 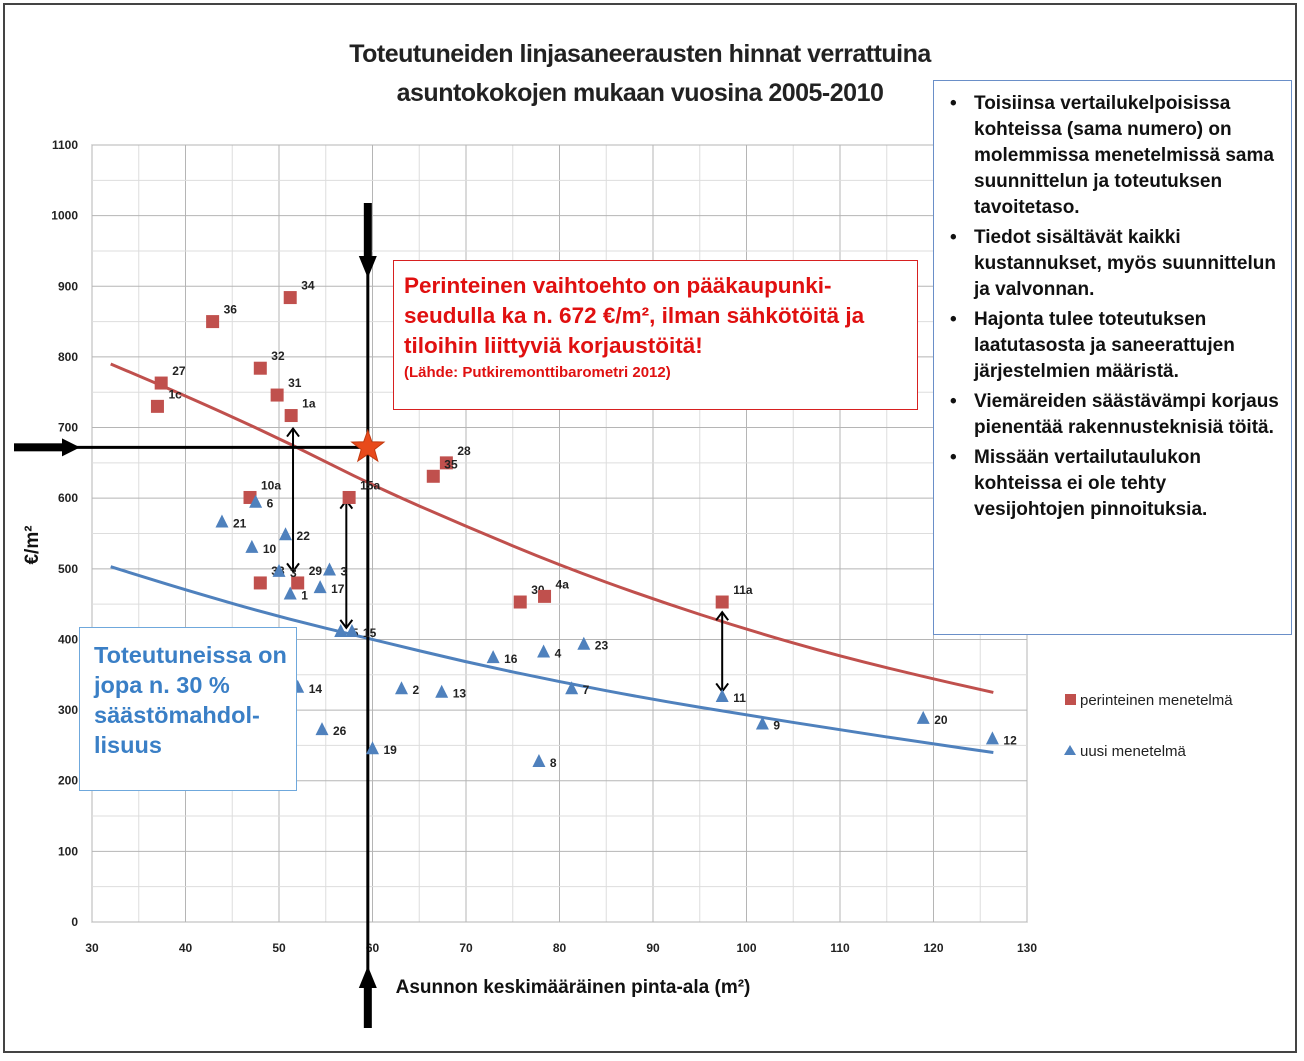 What do you see at coordinates (391, 750) in the screenshot?
I see `data-point-label: 19` at bounding box center [391, 750].